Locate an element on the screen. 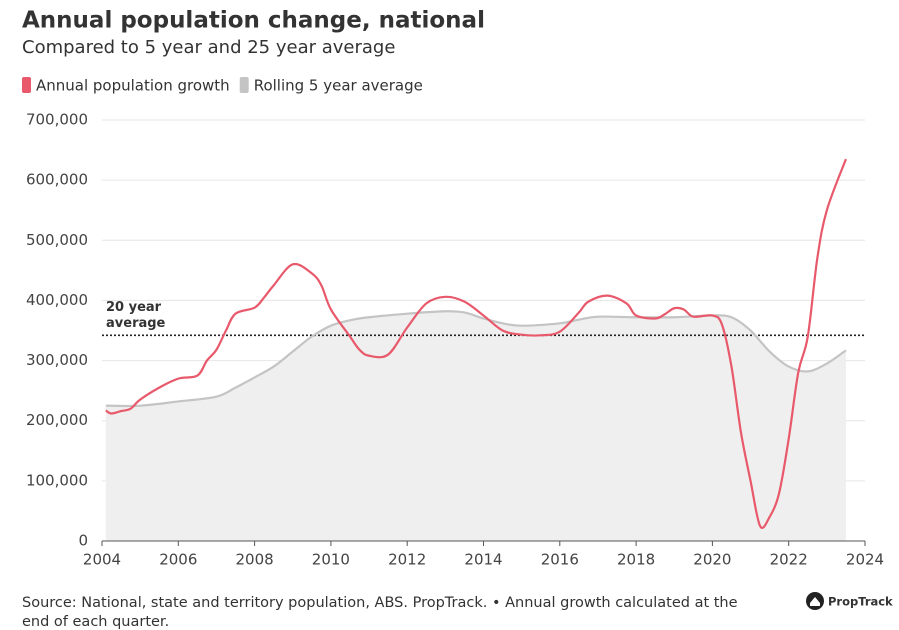 Image resolution: width=899 pixels, height=630 pixels. y-tick-label: 500,000 is located at coordinates (57, 240).